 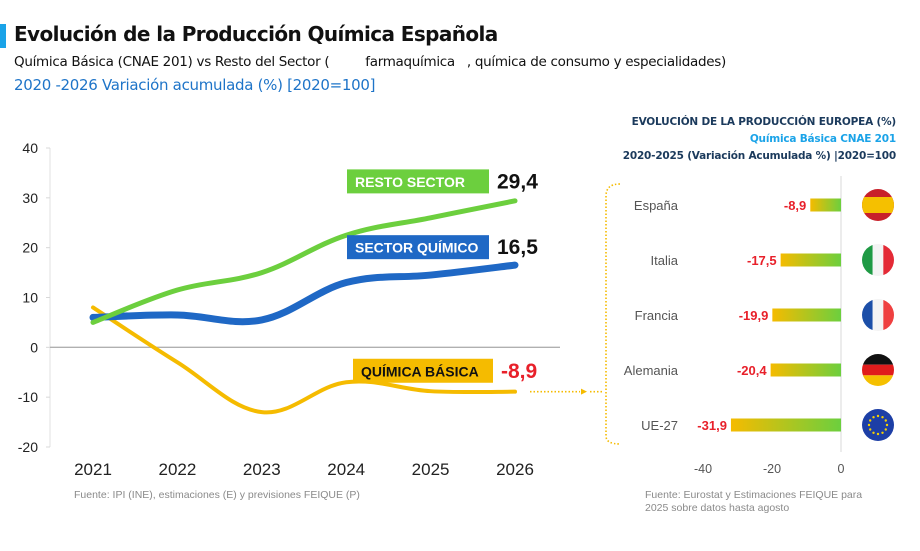 I want to click on x-tick-label: 2024, so click(x=346, y=469).